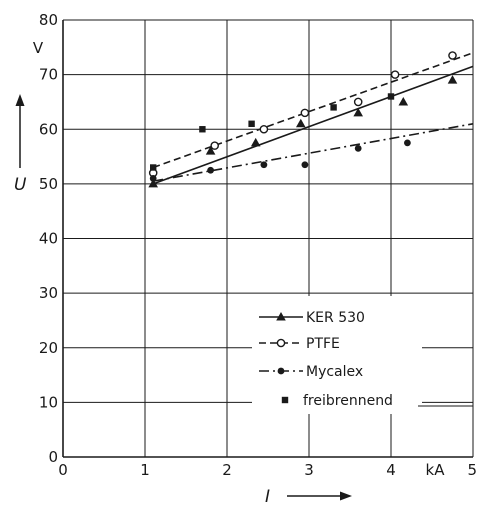 The image size is (478, 511). What do you see at coordinates (309, 470) in the screenshot?
I see `x-tick-label-3: 3` at bounding box center [309, 470].